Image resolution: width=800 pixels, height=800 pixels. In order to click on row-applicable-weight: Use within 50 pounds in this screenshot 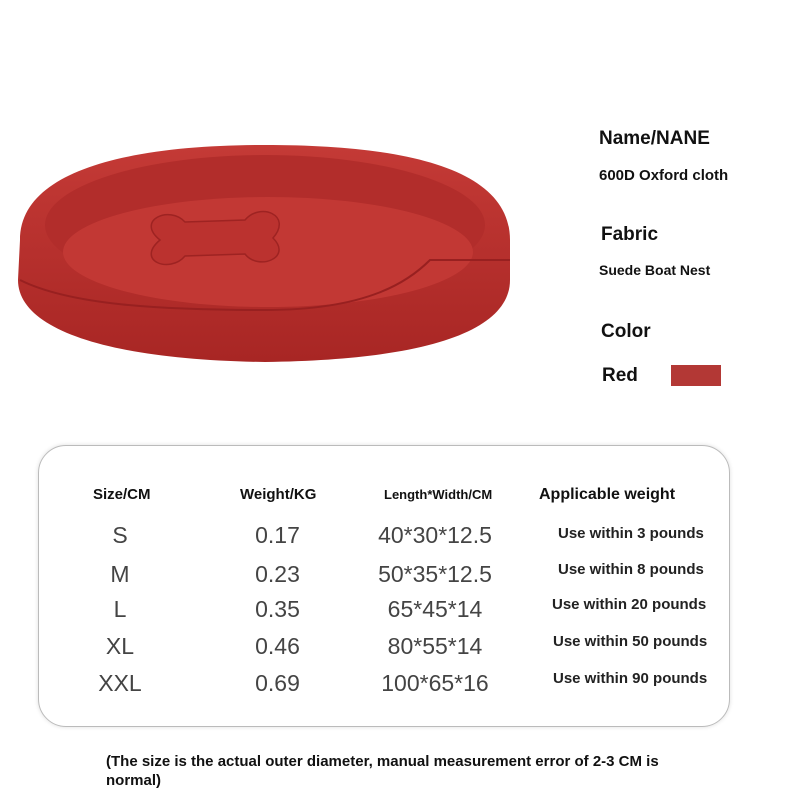, I will do `click(630, 641)`.